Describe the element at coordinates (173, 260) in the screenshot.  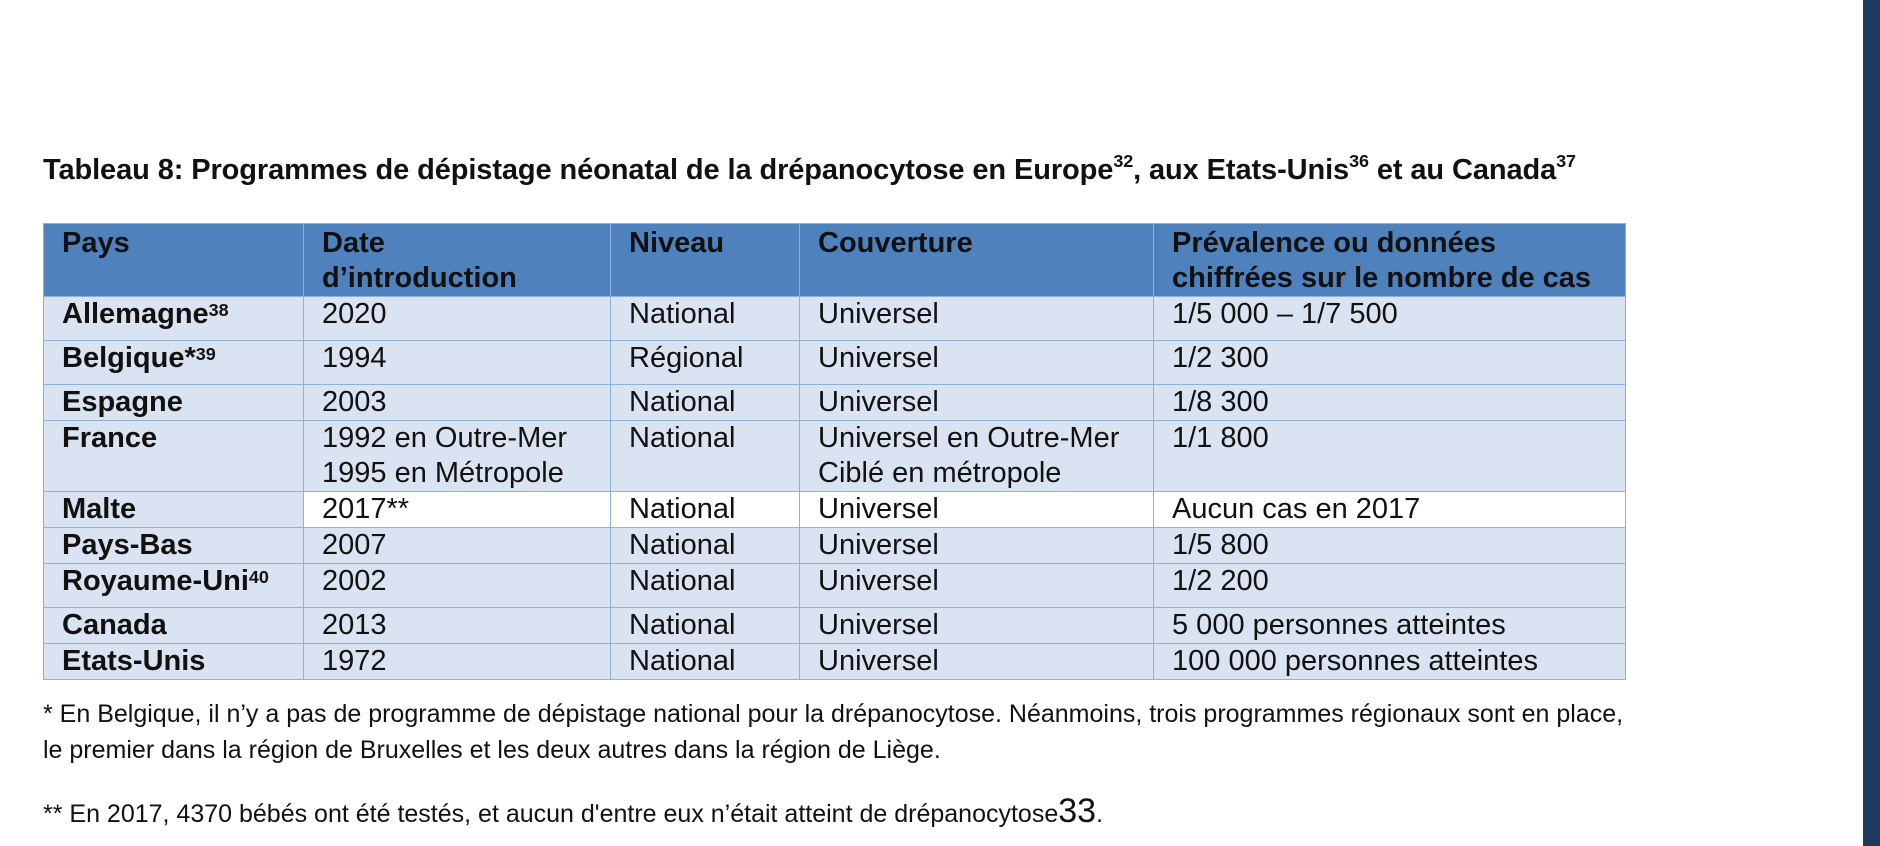
I see `column-header: Pays` at that location.